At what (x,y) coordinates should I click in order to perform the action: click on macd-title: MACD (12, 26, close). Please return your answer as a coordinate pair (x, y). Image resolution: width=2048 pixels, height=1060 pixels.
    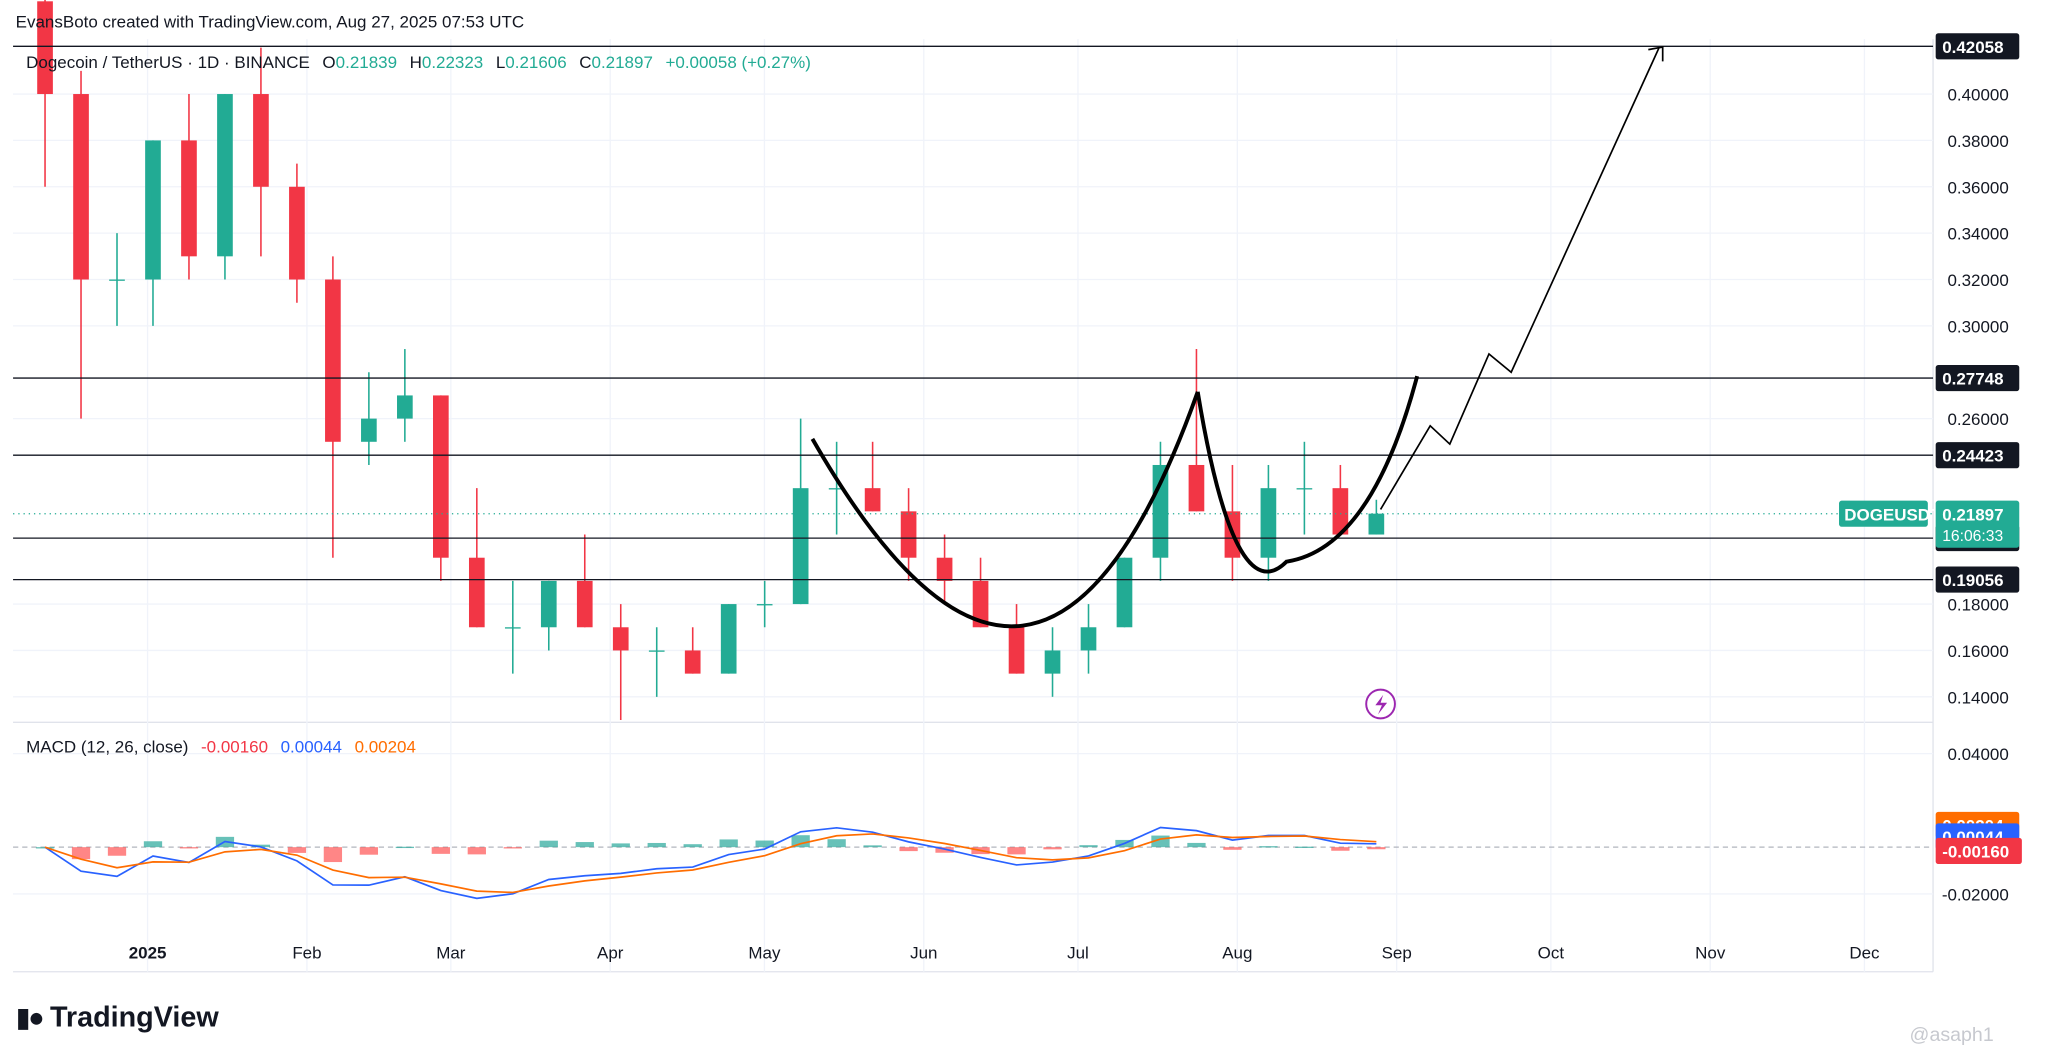
    Looking at the image, I should click on (107, 746).